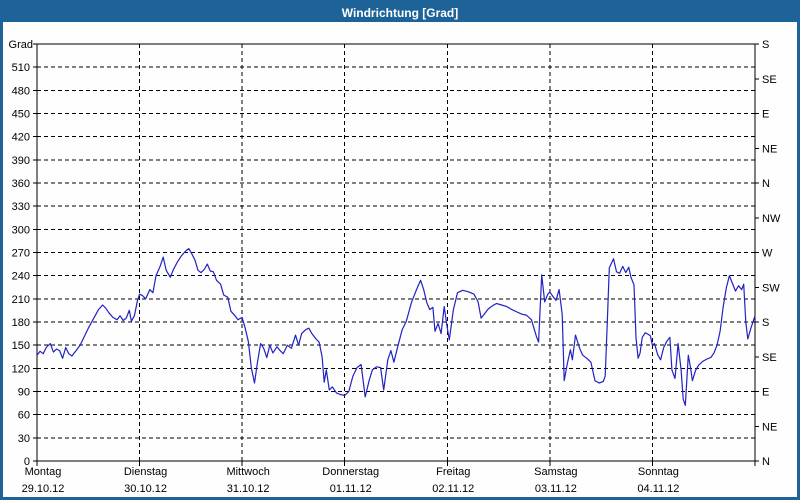 The width and height of the screenshot is (800, 500). Describe the element at coordinates (21, 346) in the screenshot. I see `y-left-tick-label: 150` at that location.